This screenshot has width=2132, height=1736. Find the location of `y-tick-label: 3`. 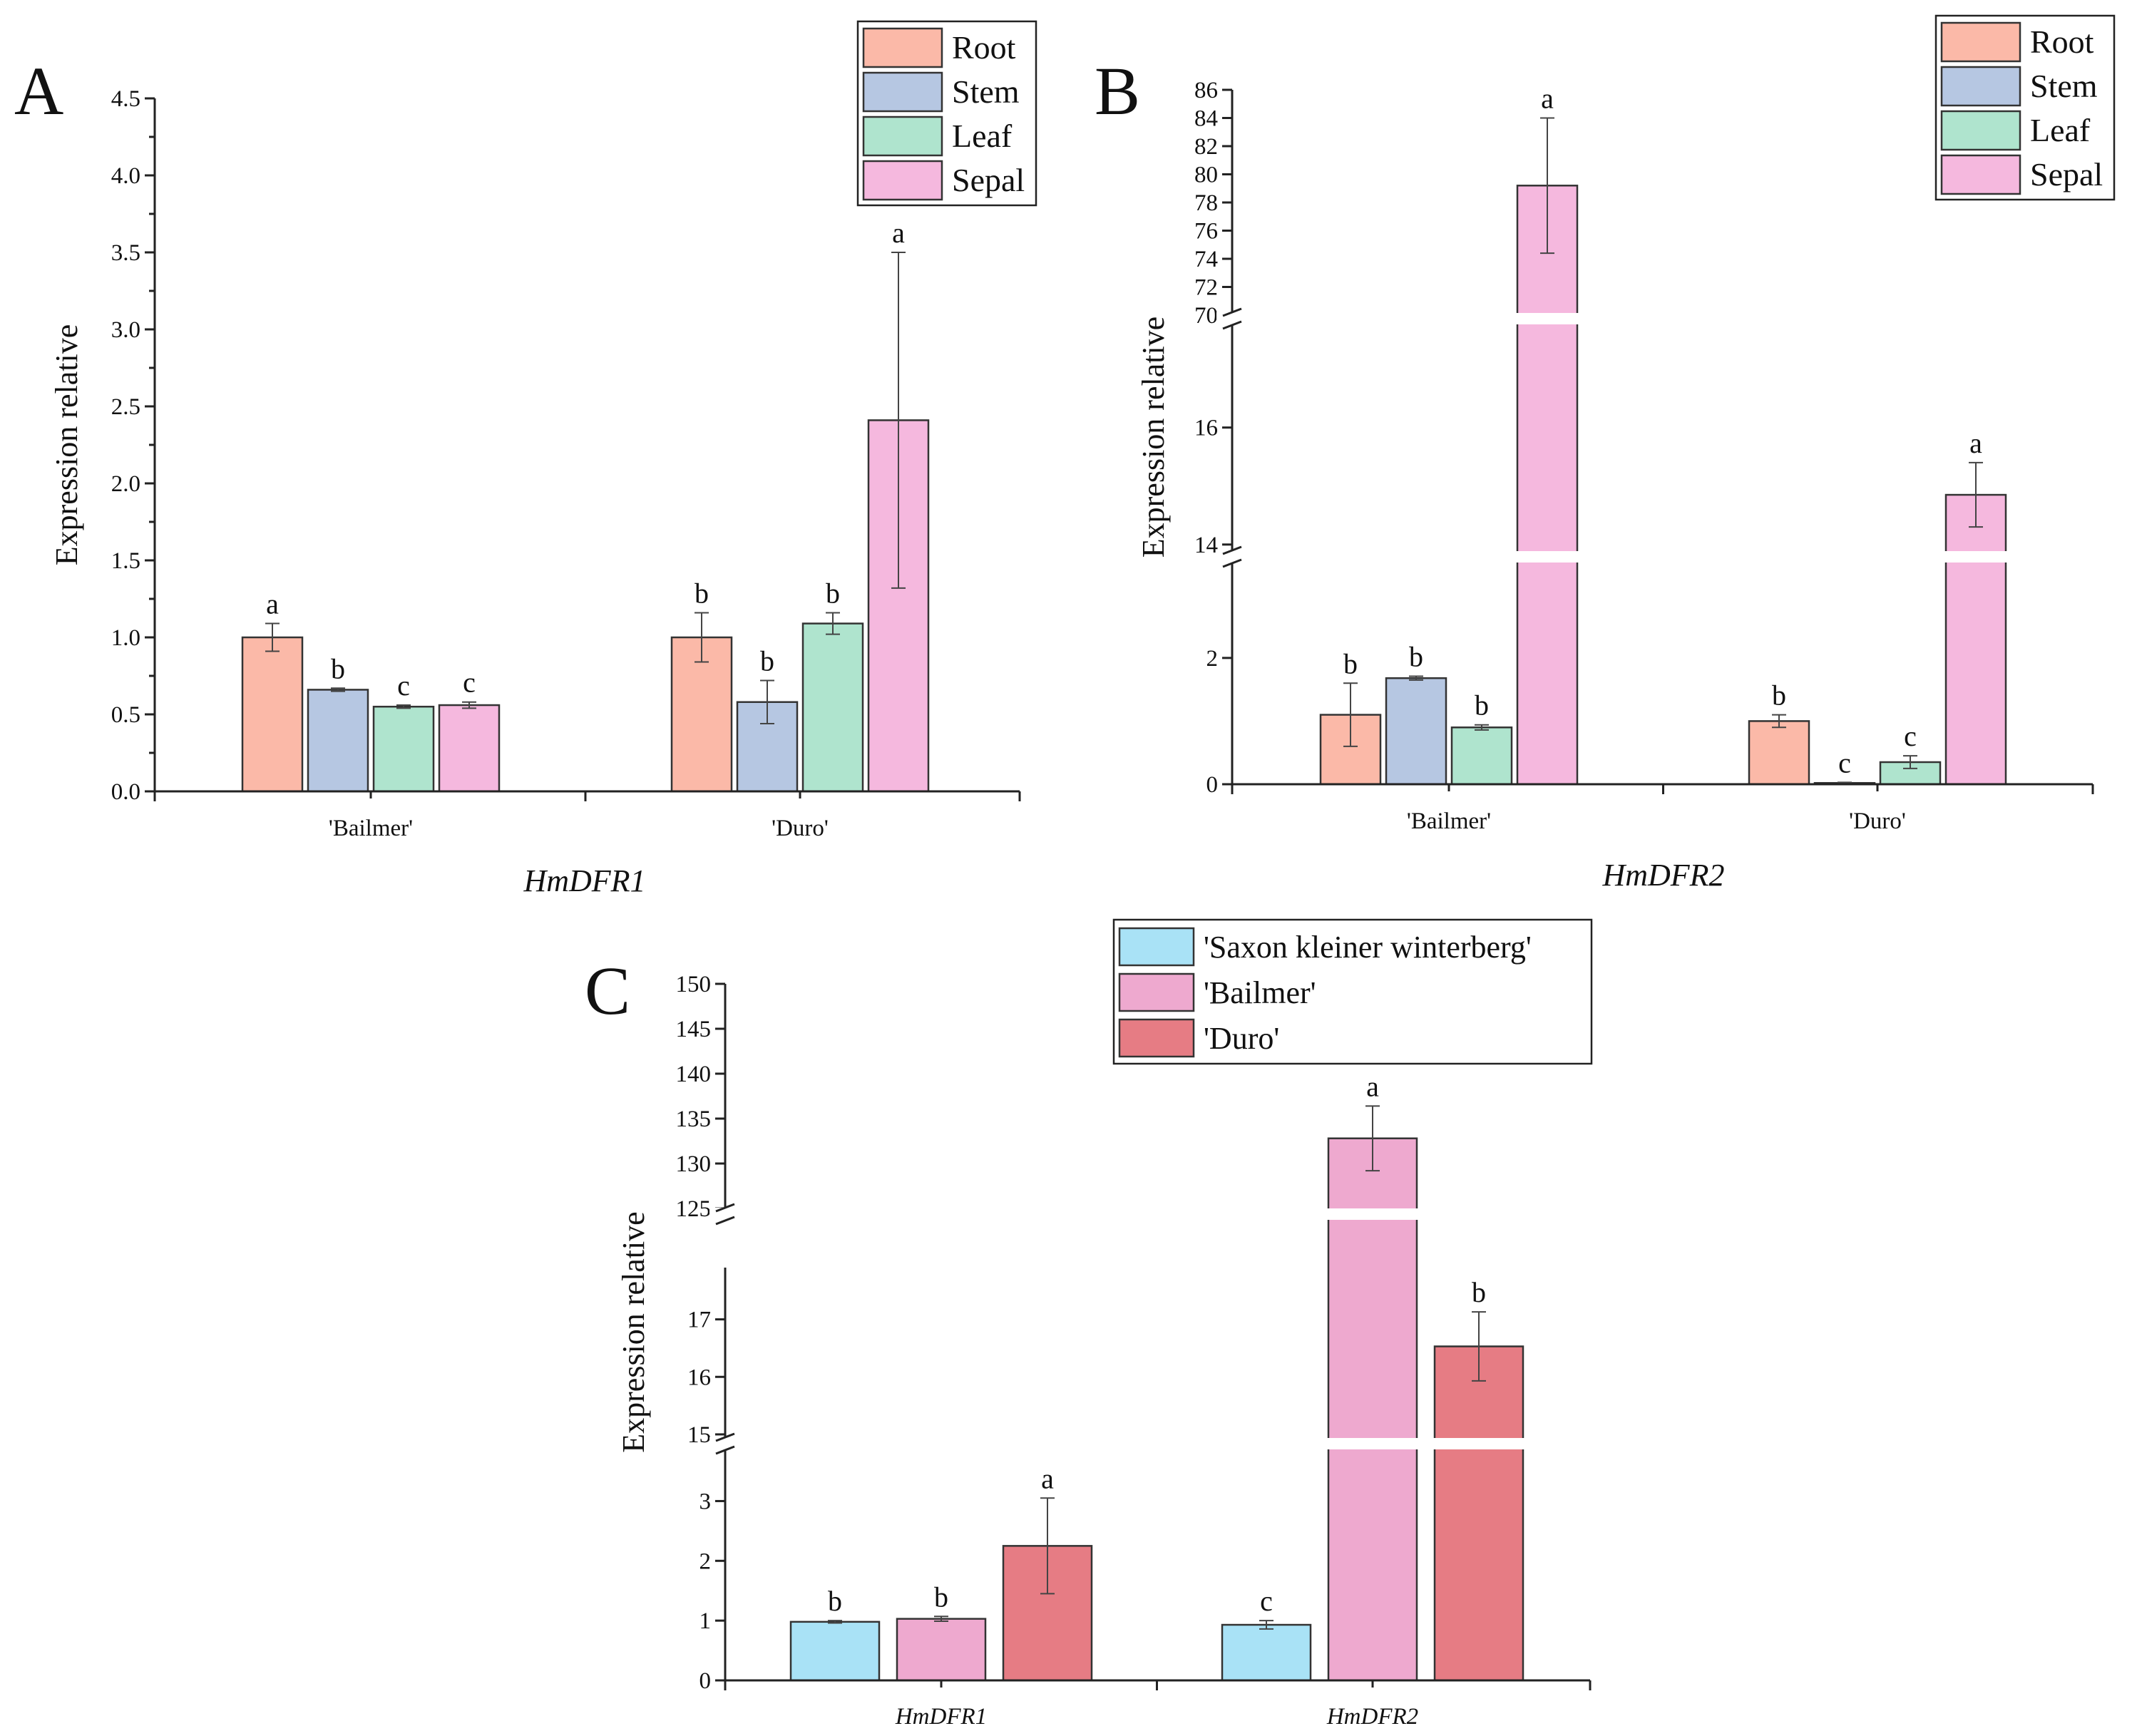

y-tick-label: 3 is located at coordinates (705, 1501).